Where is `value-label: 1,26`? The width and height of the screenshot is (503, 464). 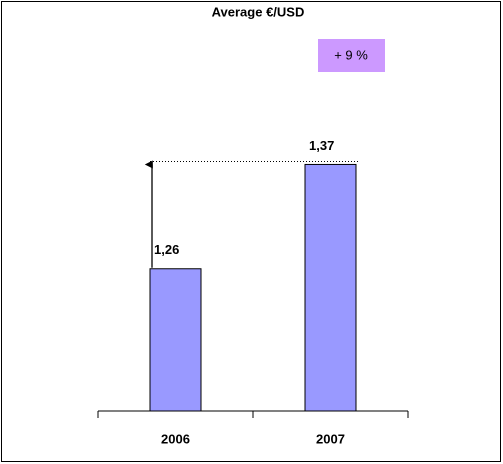
value-label: 1,26 is located at coordinates (166, 249).